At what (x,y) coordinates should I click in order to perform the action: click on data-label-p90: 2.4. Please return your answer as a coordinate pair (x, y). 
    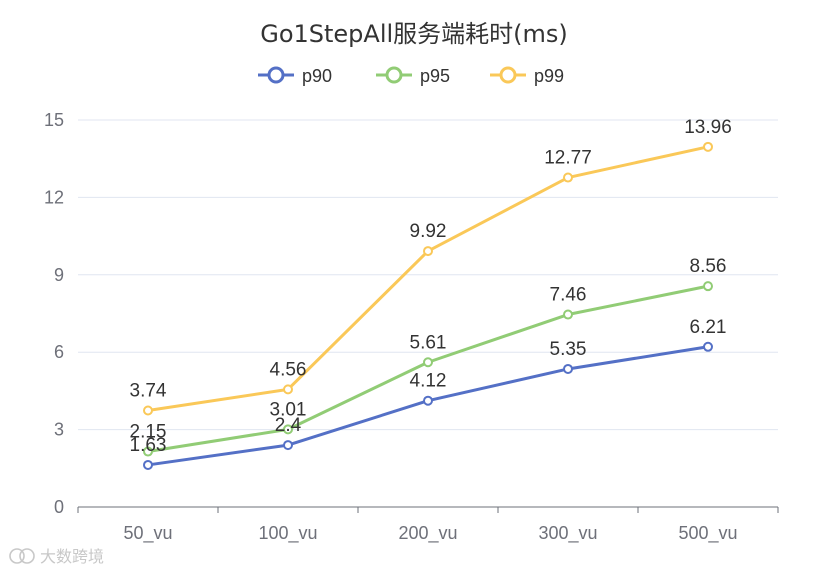
    Looking at the image, I should click on (288, 425).